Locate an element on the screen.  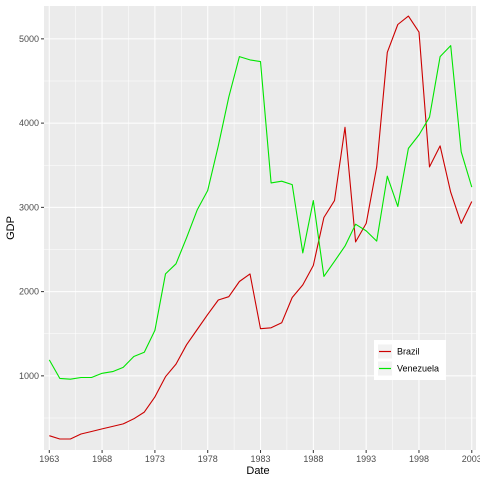
x-tick-label: 1993 is located at coordinates (366, 459).